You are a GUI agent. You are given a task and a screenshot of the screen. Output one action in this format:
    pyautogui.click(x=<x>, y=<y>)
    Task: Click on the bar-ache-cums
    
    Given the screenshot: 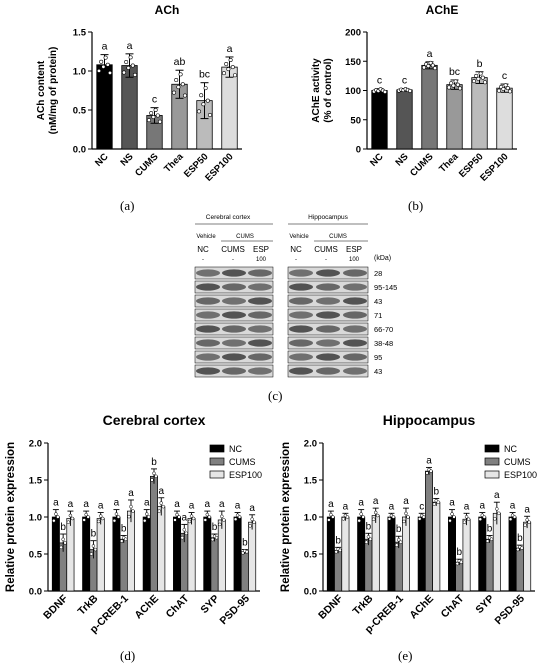 What is the action you would take?
    pyautogui.click(x=429, y=531)
    